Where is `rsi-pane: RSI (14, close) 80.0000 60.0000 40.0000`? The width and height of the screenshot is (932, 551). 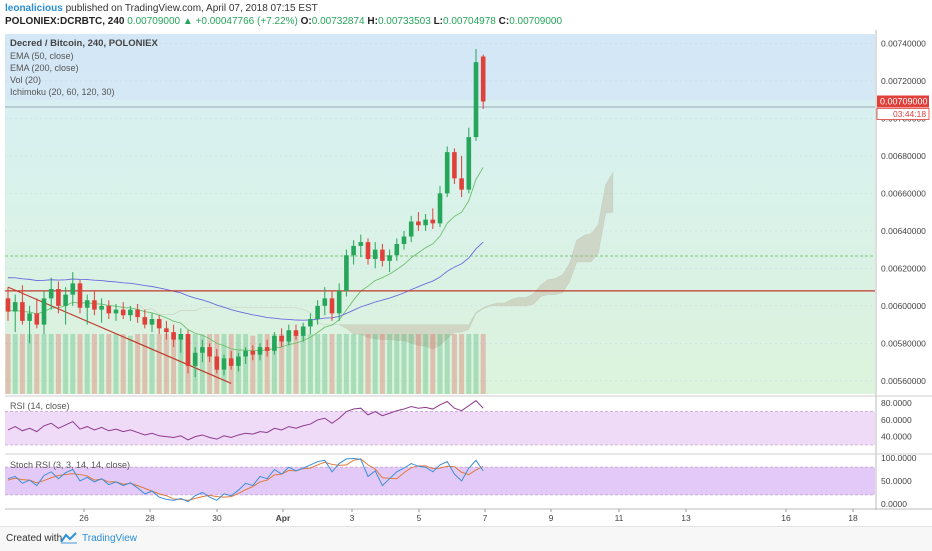
rsi-pane: RSI (14, close) 80.0000 60.0000 40.0000 is located at coordinates (468, 421).